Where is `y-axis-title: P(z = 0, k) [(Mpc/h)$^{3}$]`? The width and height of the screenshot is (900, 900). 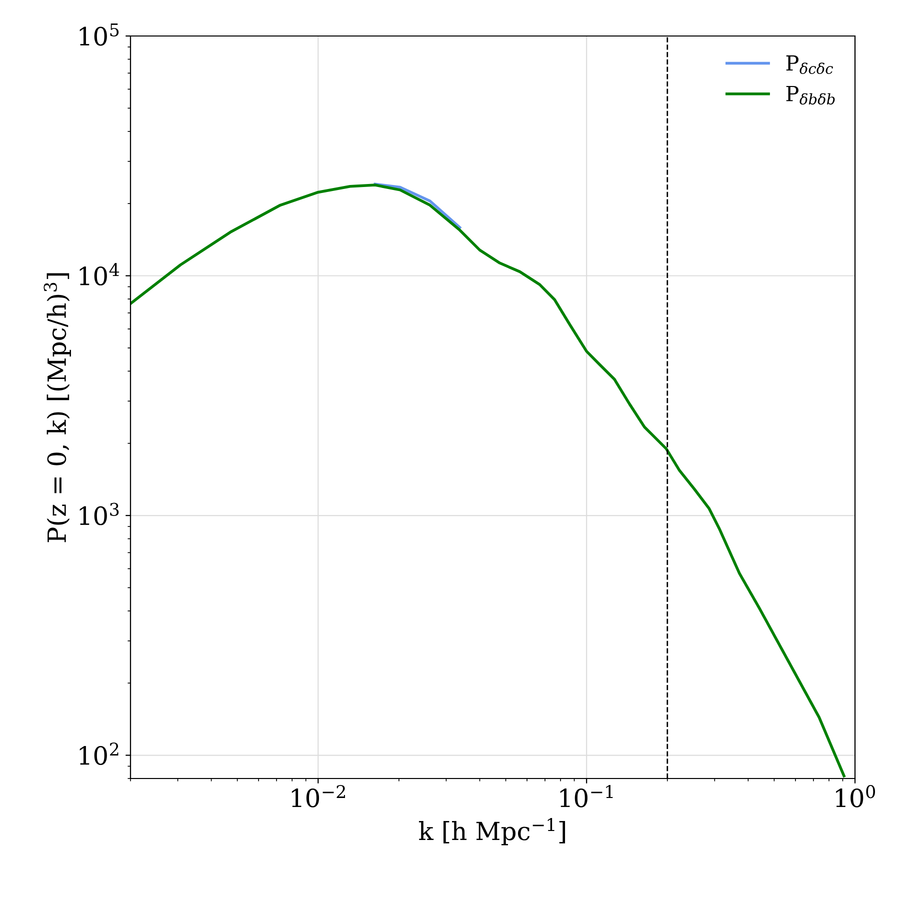 y-axis-title: P(z = 0, k) [(Mpc/h)$^{3}$] is located at coordinates (57, 407).